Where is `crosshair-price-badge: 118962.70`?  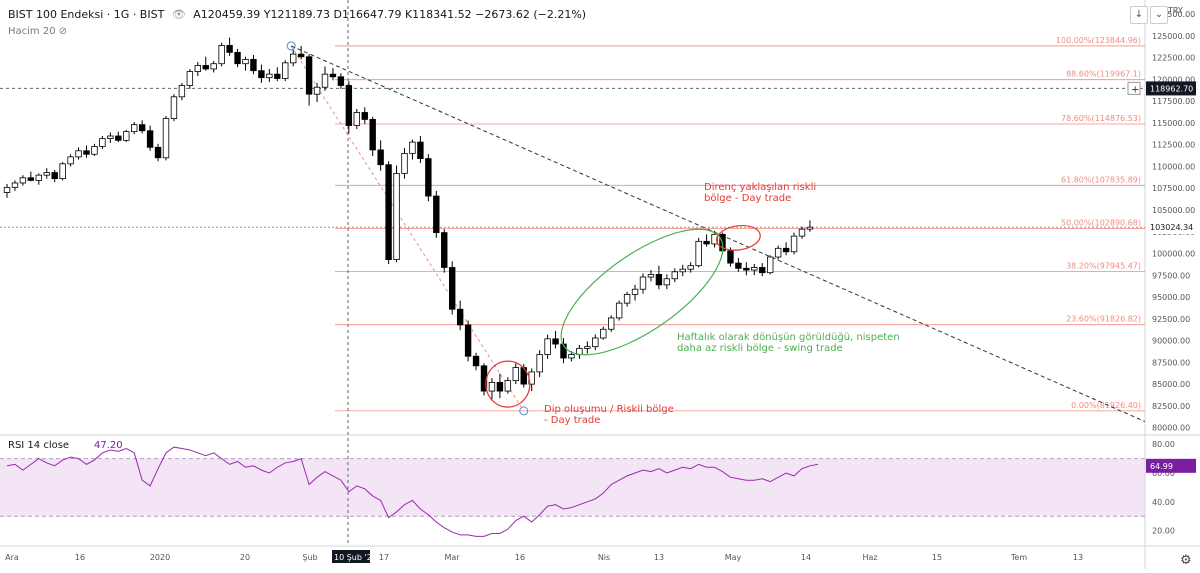 crosshair-price-badge: 118962.70 is located at coordinates (1171, 88).